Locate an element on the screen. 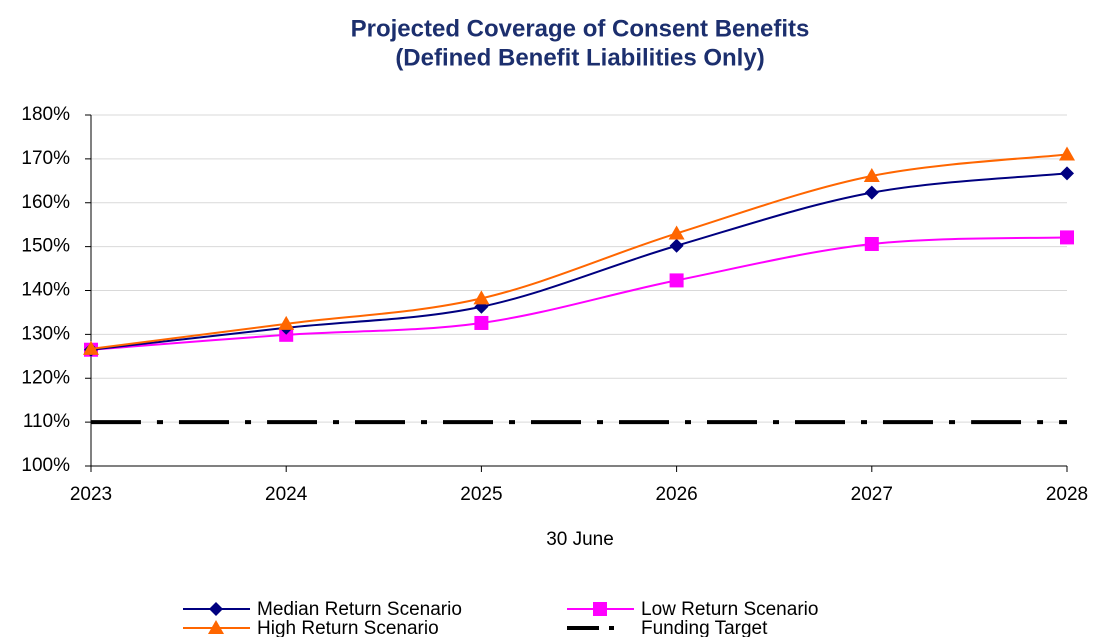  legend-label: Median Return Scenario is located at coordinates (359, 609).